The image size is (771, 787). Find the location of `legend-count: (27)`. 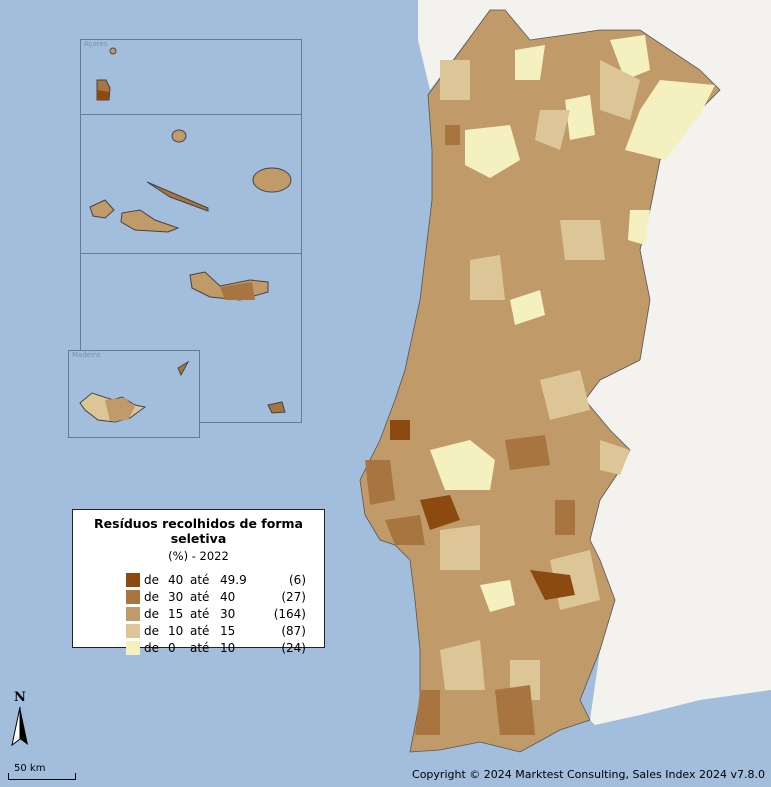

legend-count: (27) is located at coordinates (293, 596).